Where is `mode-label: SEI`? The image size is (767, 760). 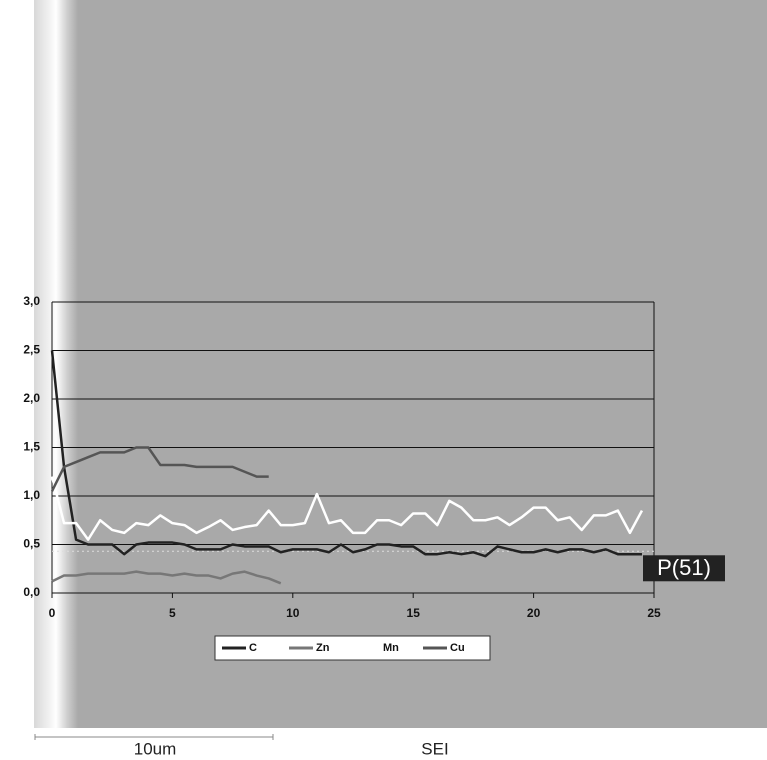 mode-label: SEI is located at coordinates (434, 748).